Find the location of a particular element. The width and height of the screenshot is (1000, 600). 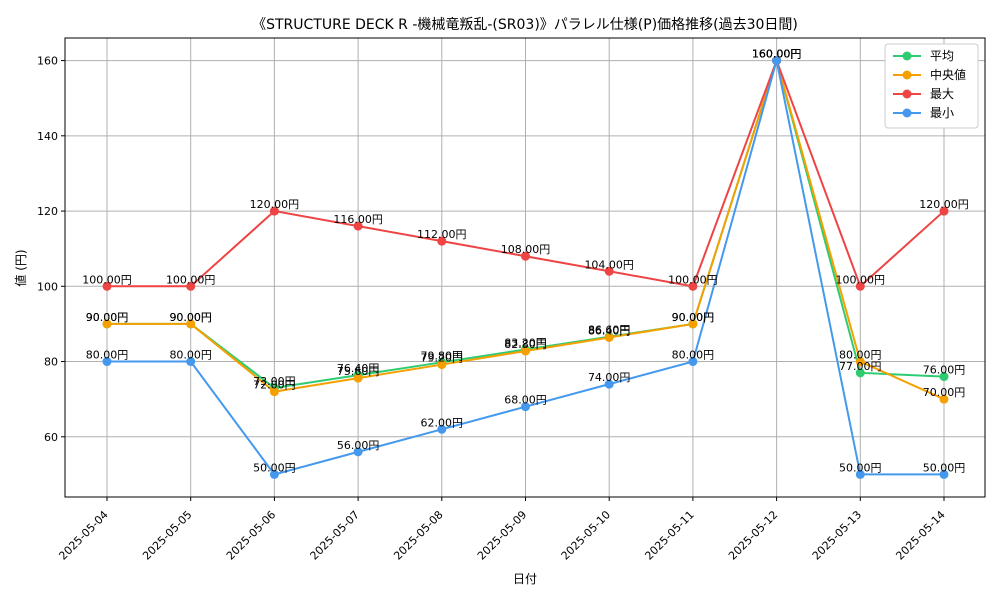

data-label: 104.00円 is located at coordinates (609, 264).